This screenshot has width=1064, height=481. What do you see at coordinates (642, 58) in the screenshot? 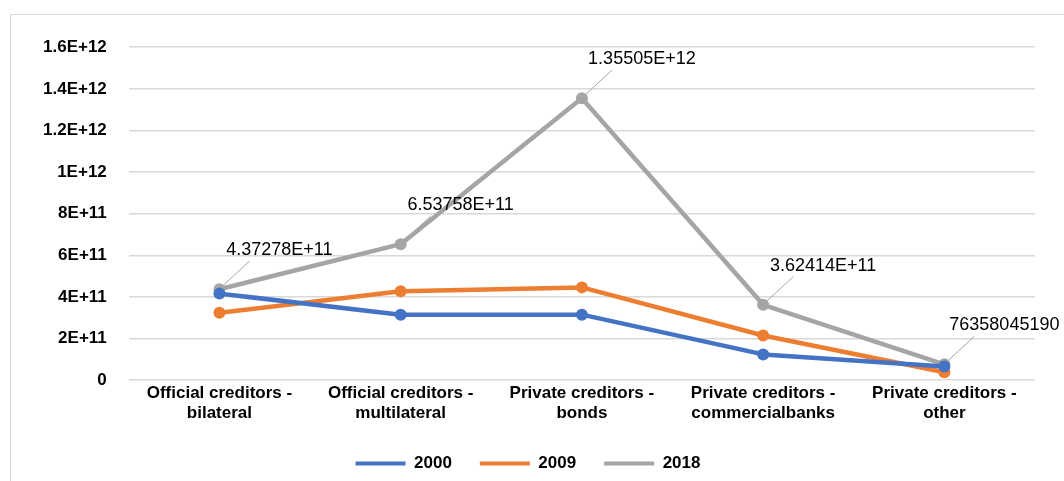
I see `data-label: 1.35505E+12` at bounding box center [642, 58].